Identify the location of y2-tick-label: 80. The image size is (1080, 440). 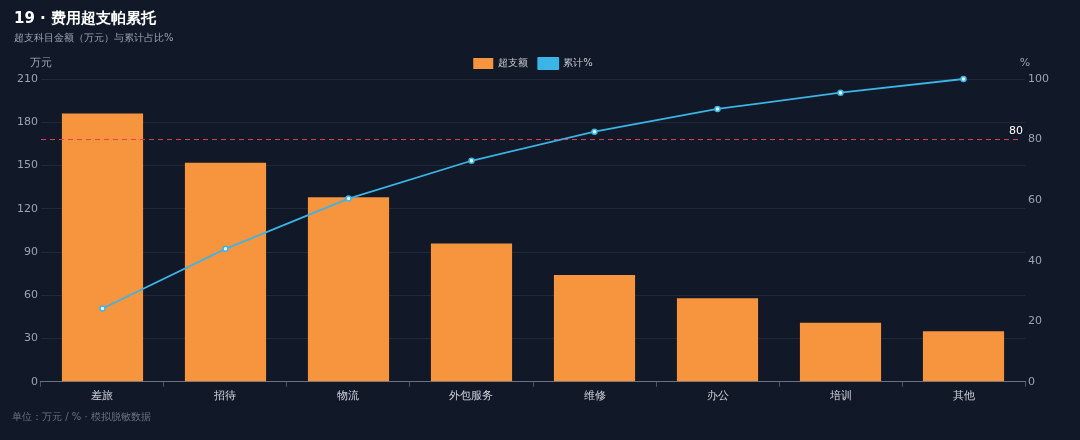
(1035, 139).